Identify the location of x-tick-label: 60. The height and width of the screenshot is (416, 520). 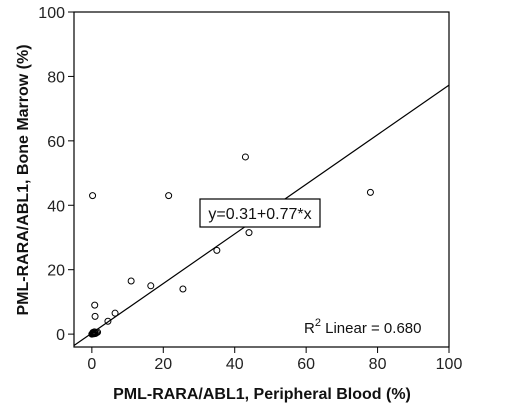
(306, 364).